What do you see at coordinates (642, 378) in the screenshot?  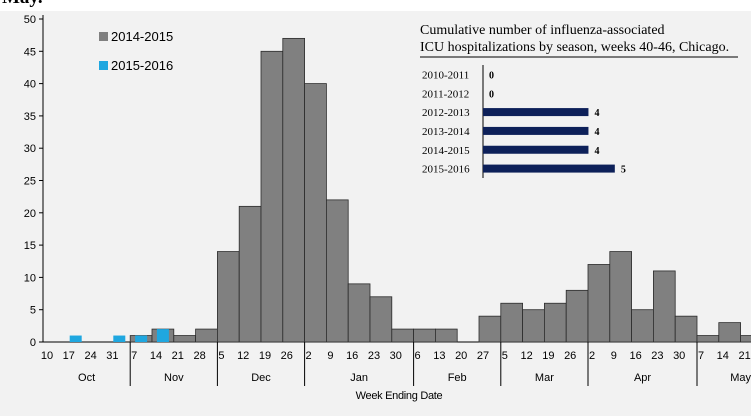 I see `month-label: Apr` at bounding box center [642, 378].